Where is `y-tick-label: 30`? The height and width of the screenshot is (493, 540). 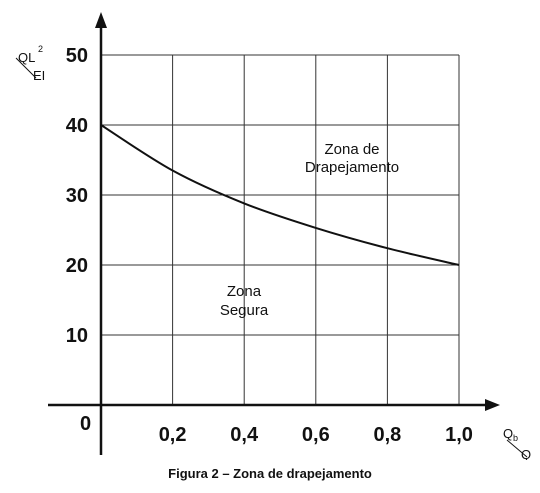
y-tick-label: 30 is located at coordinates (77, 196).